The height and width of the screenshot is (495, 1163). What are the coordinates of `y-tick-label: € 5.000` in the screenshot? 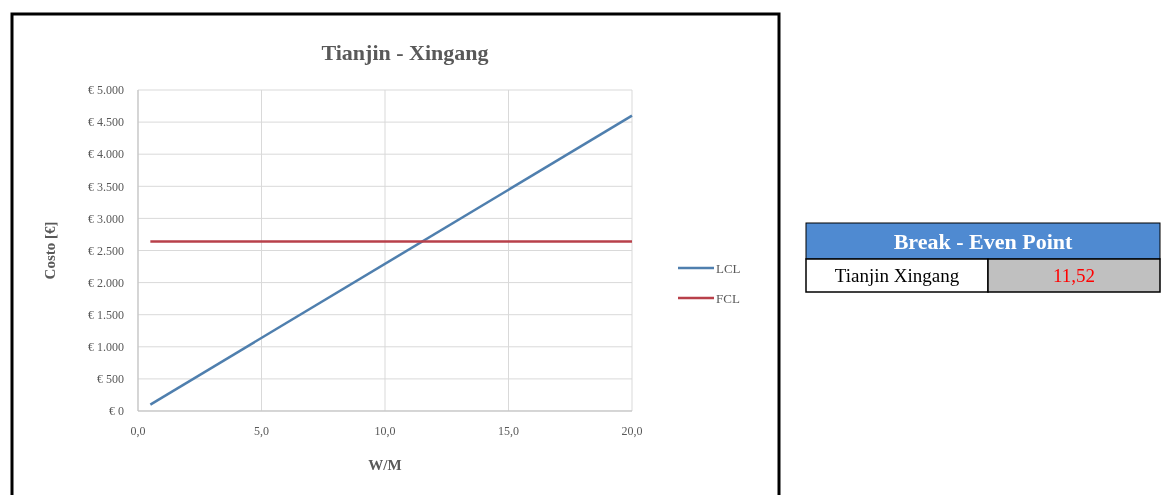 It's located at (106, 90).